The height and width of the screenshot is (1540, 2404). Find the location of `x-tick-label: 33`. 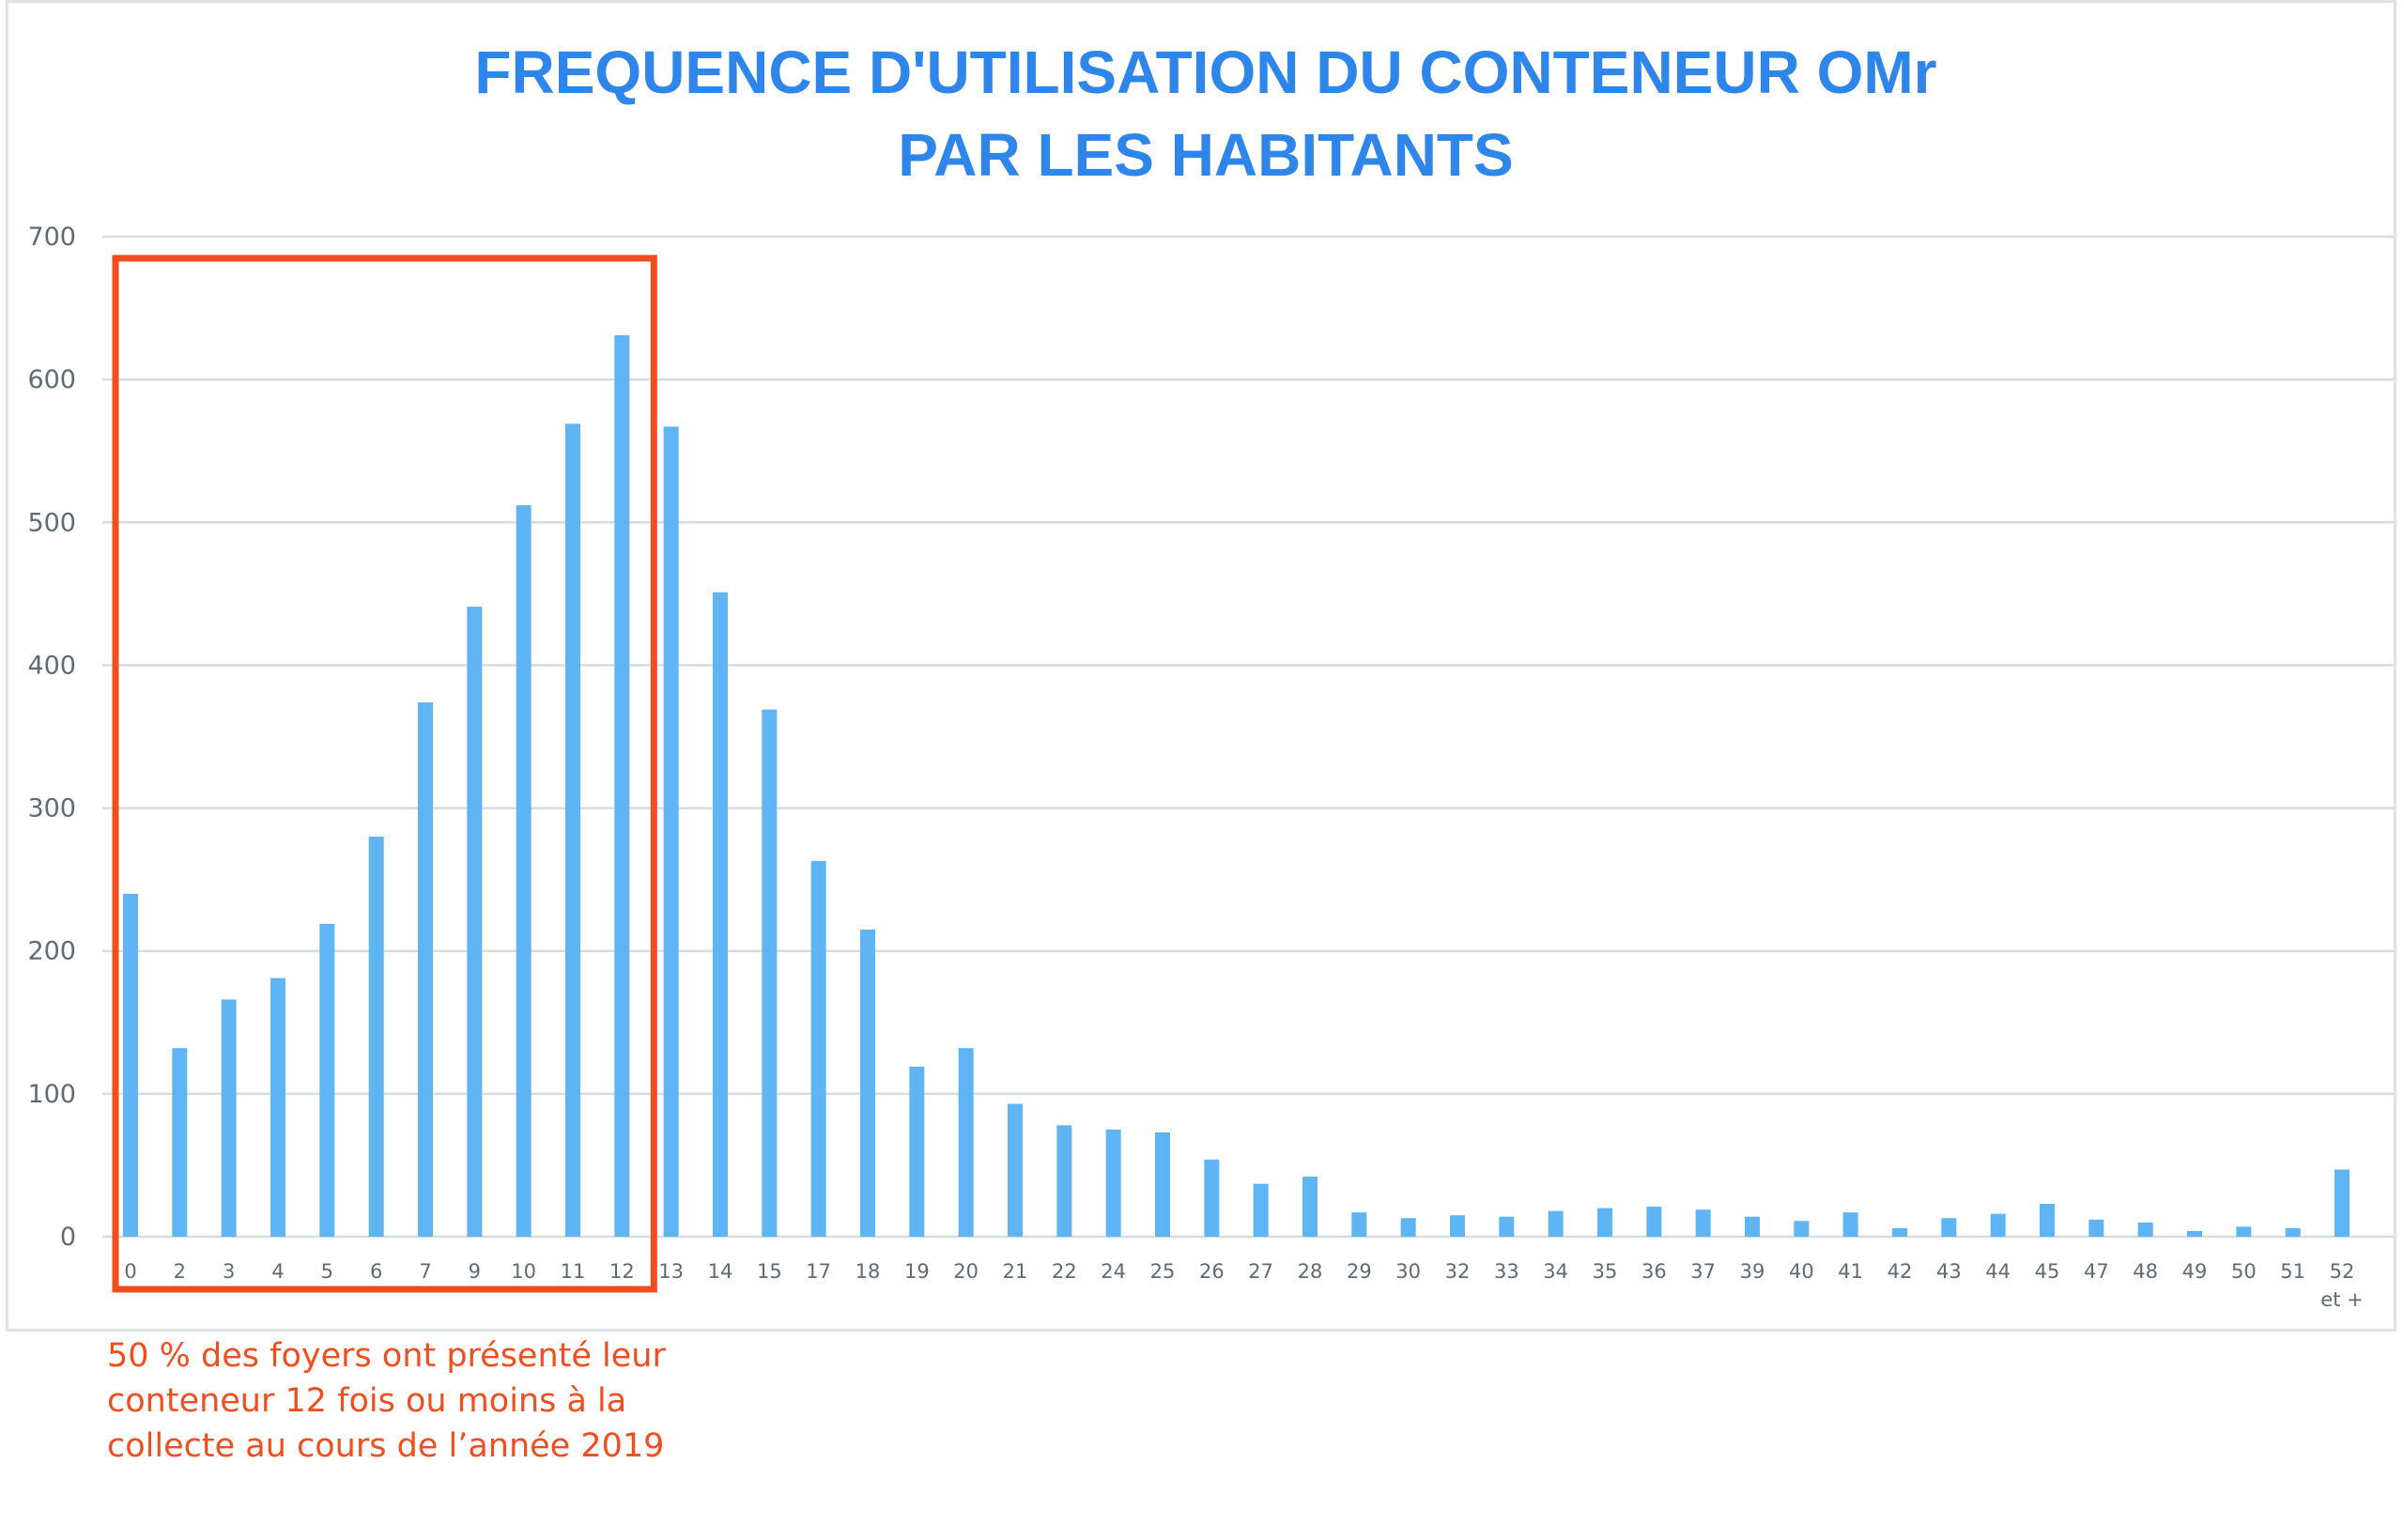

x-tick-label: 33 is located at coordinates (1506, 1271).